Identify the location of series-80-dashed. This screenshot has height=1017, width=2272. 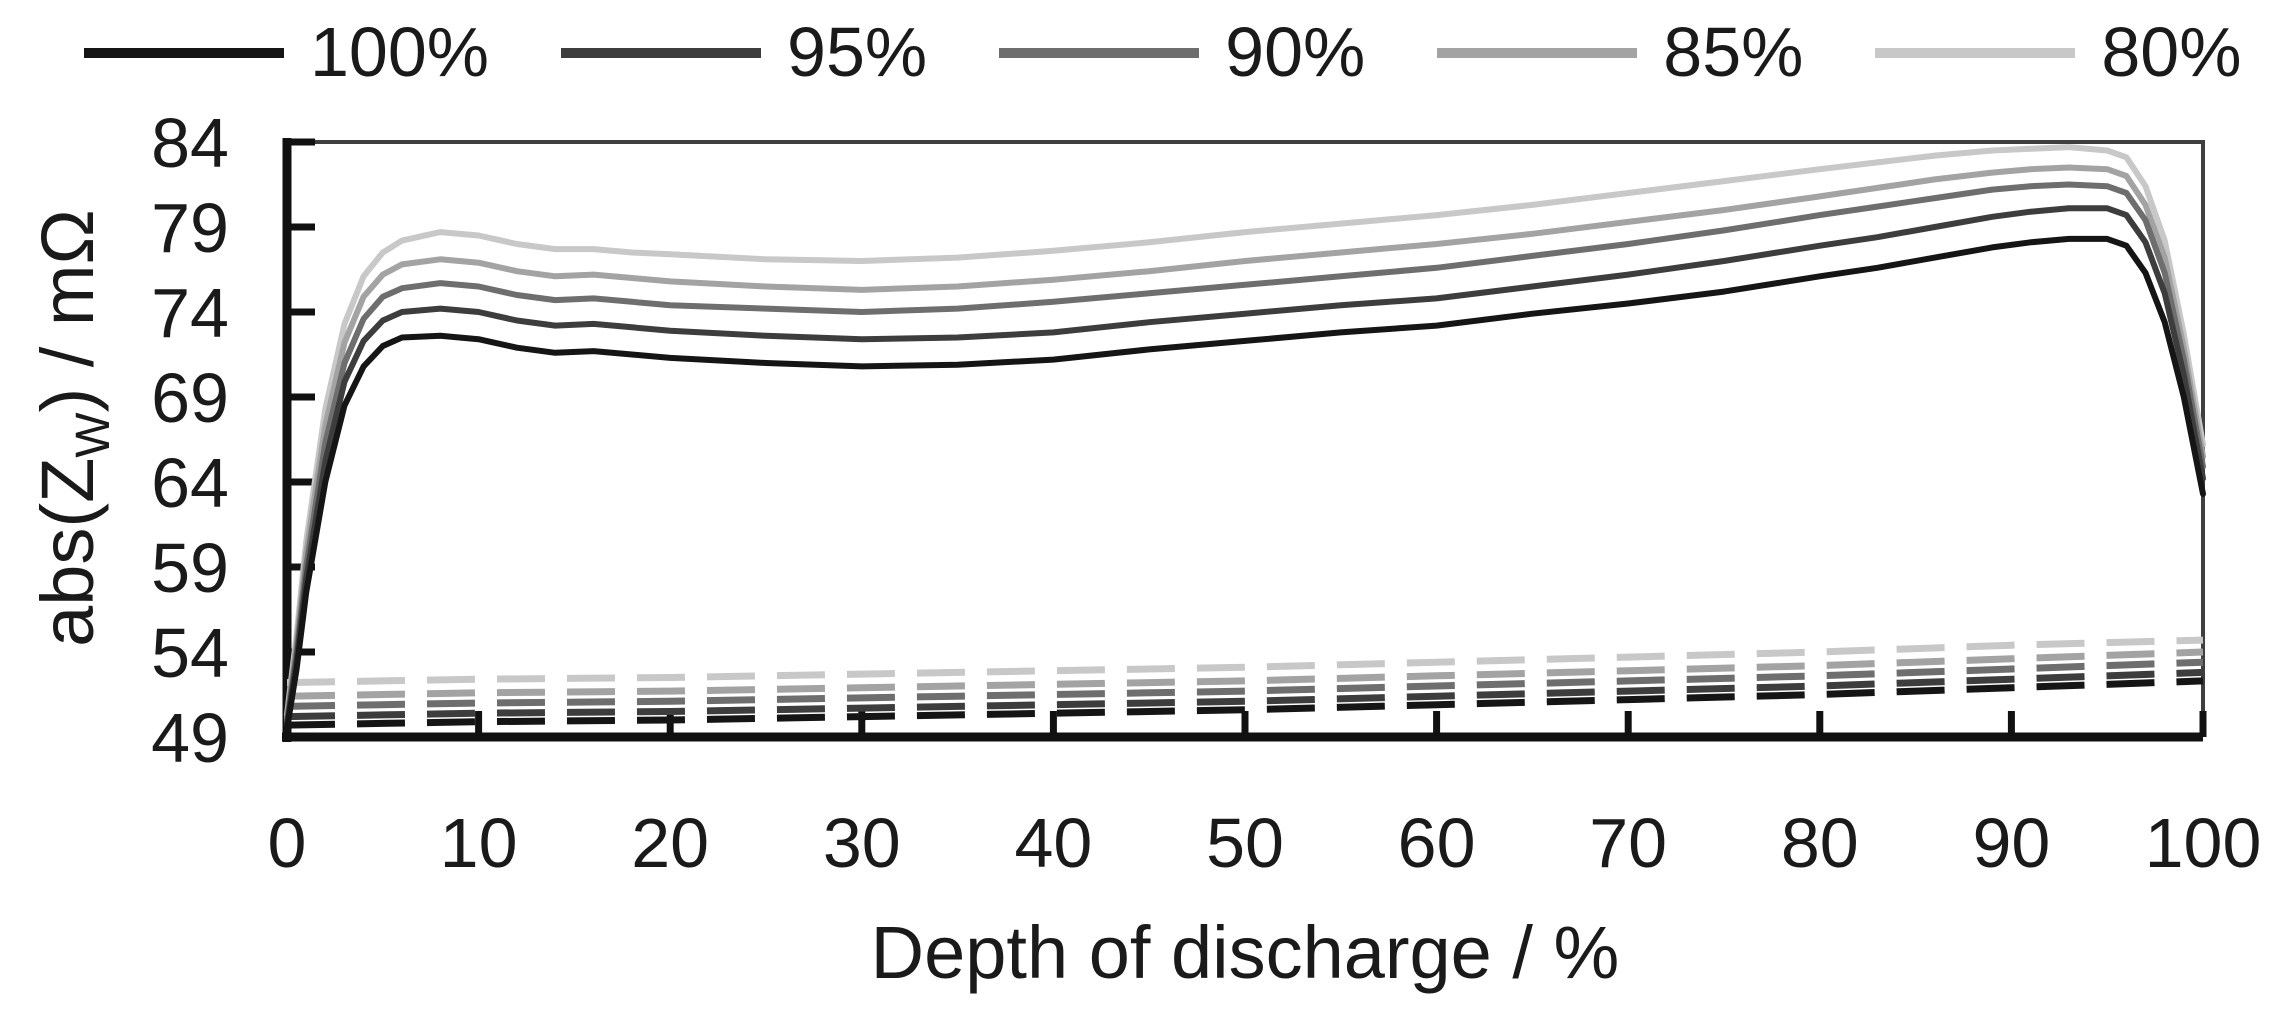
(1245, 661).